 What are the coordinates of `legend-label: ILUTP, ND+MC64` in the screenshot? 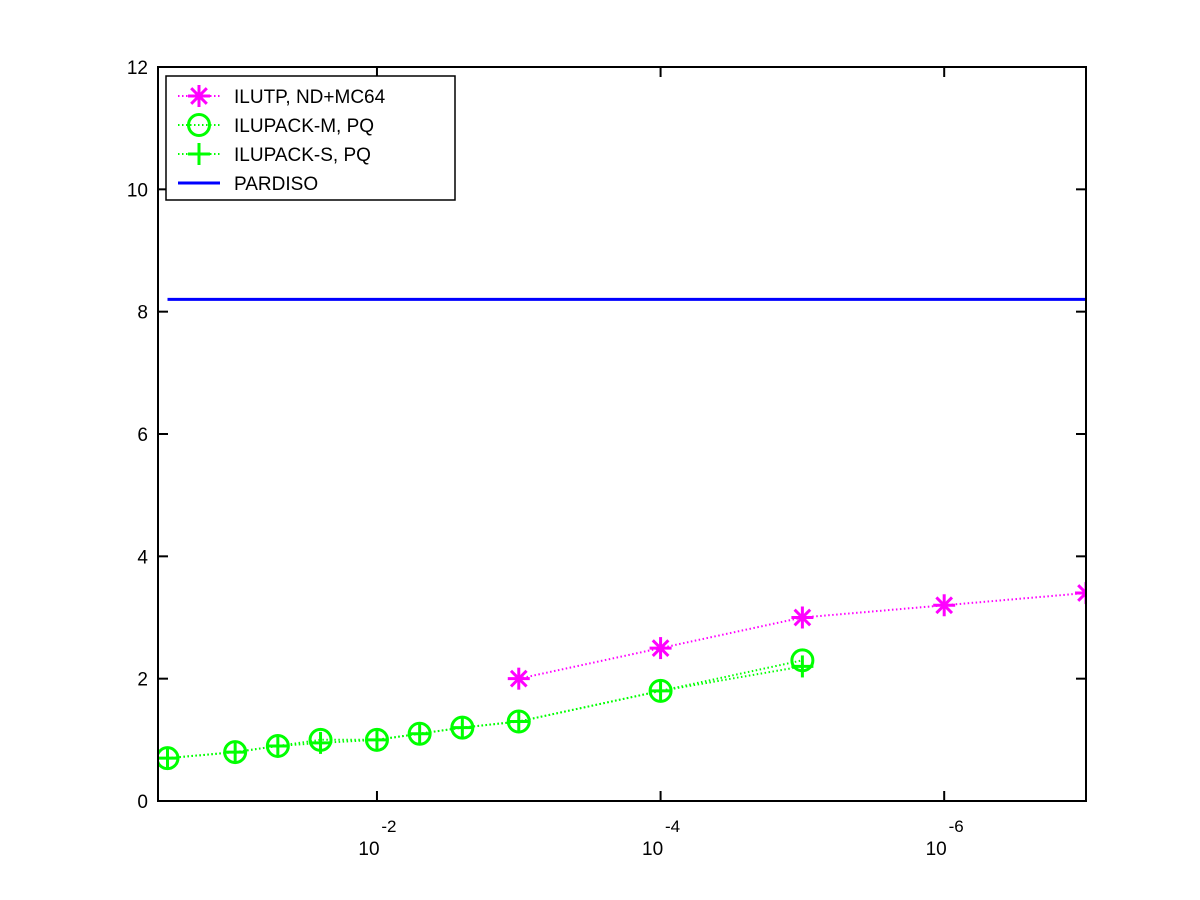 It's located at (310, 97).